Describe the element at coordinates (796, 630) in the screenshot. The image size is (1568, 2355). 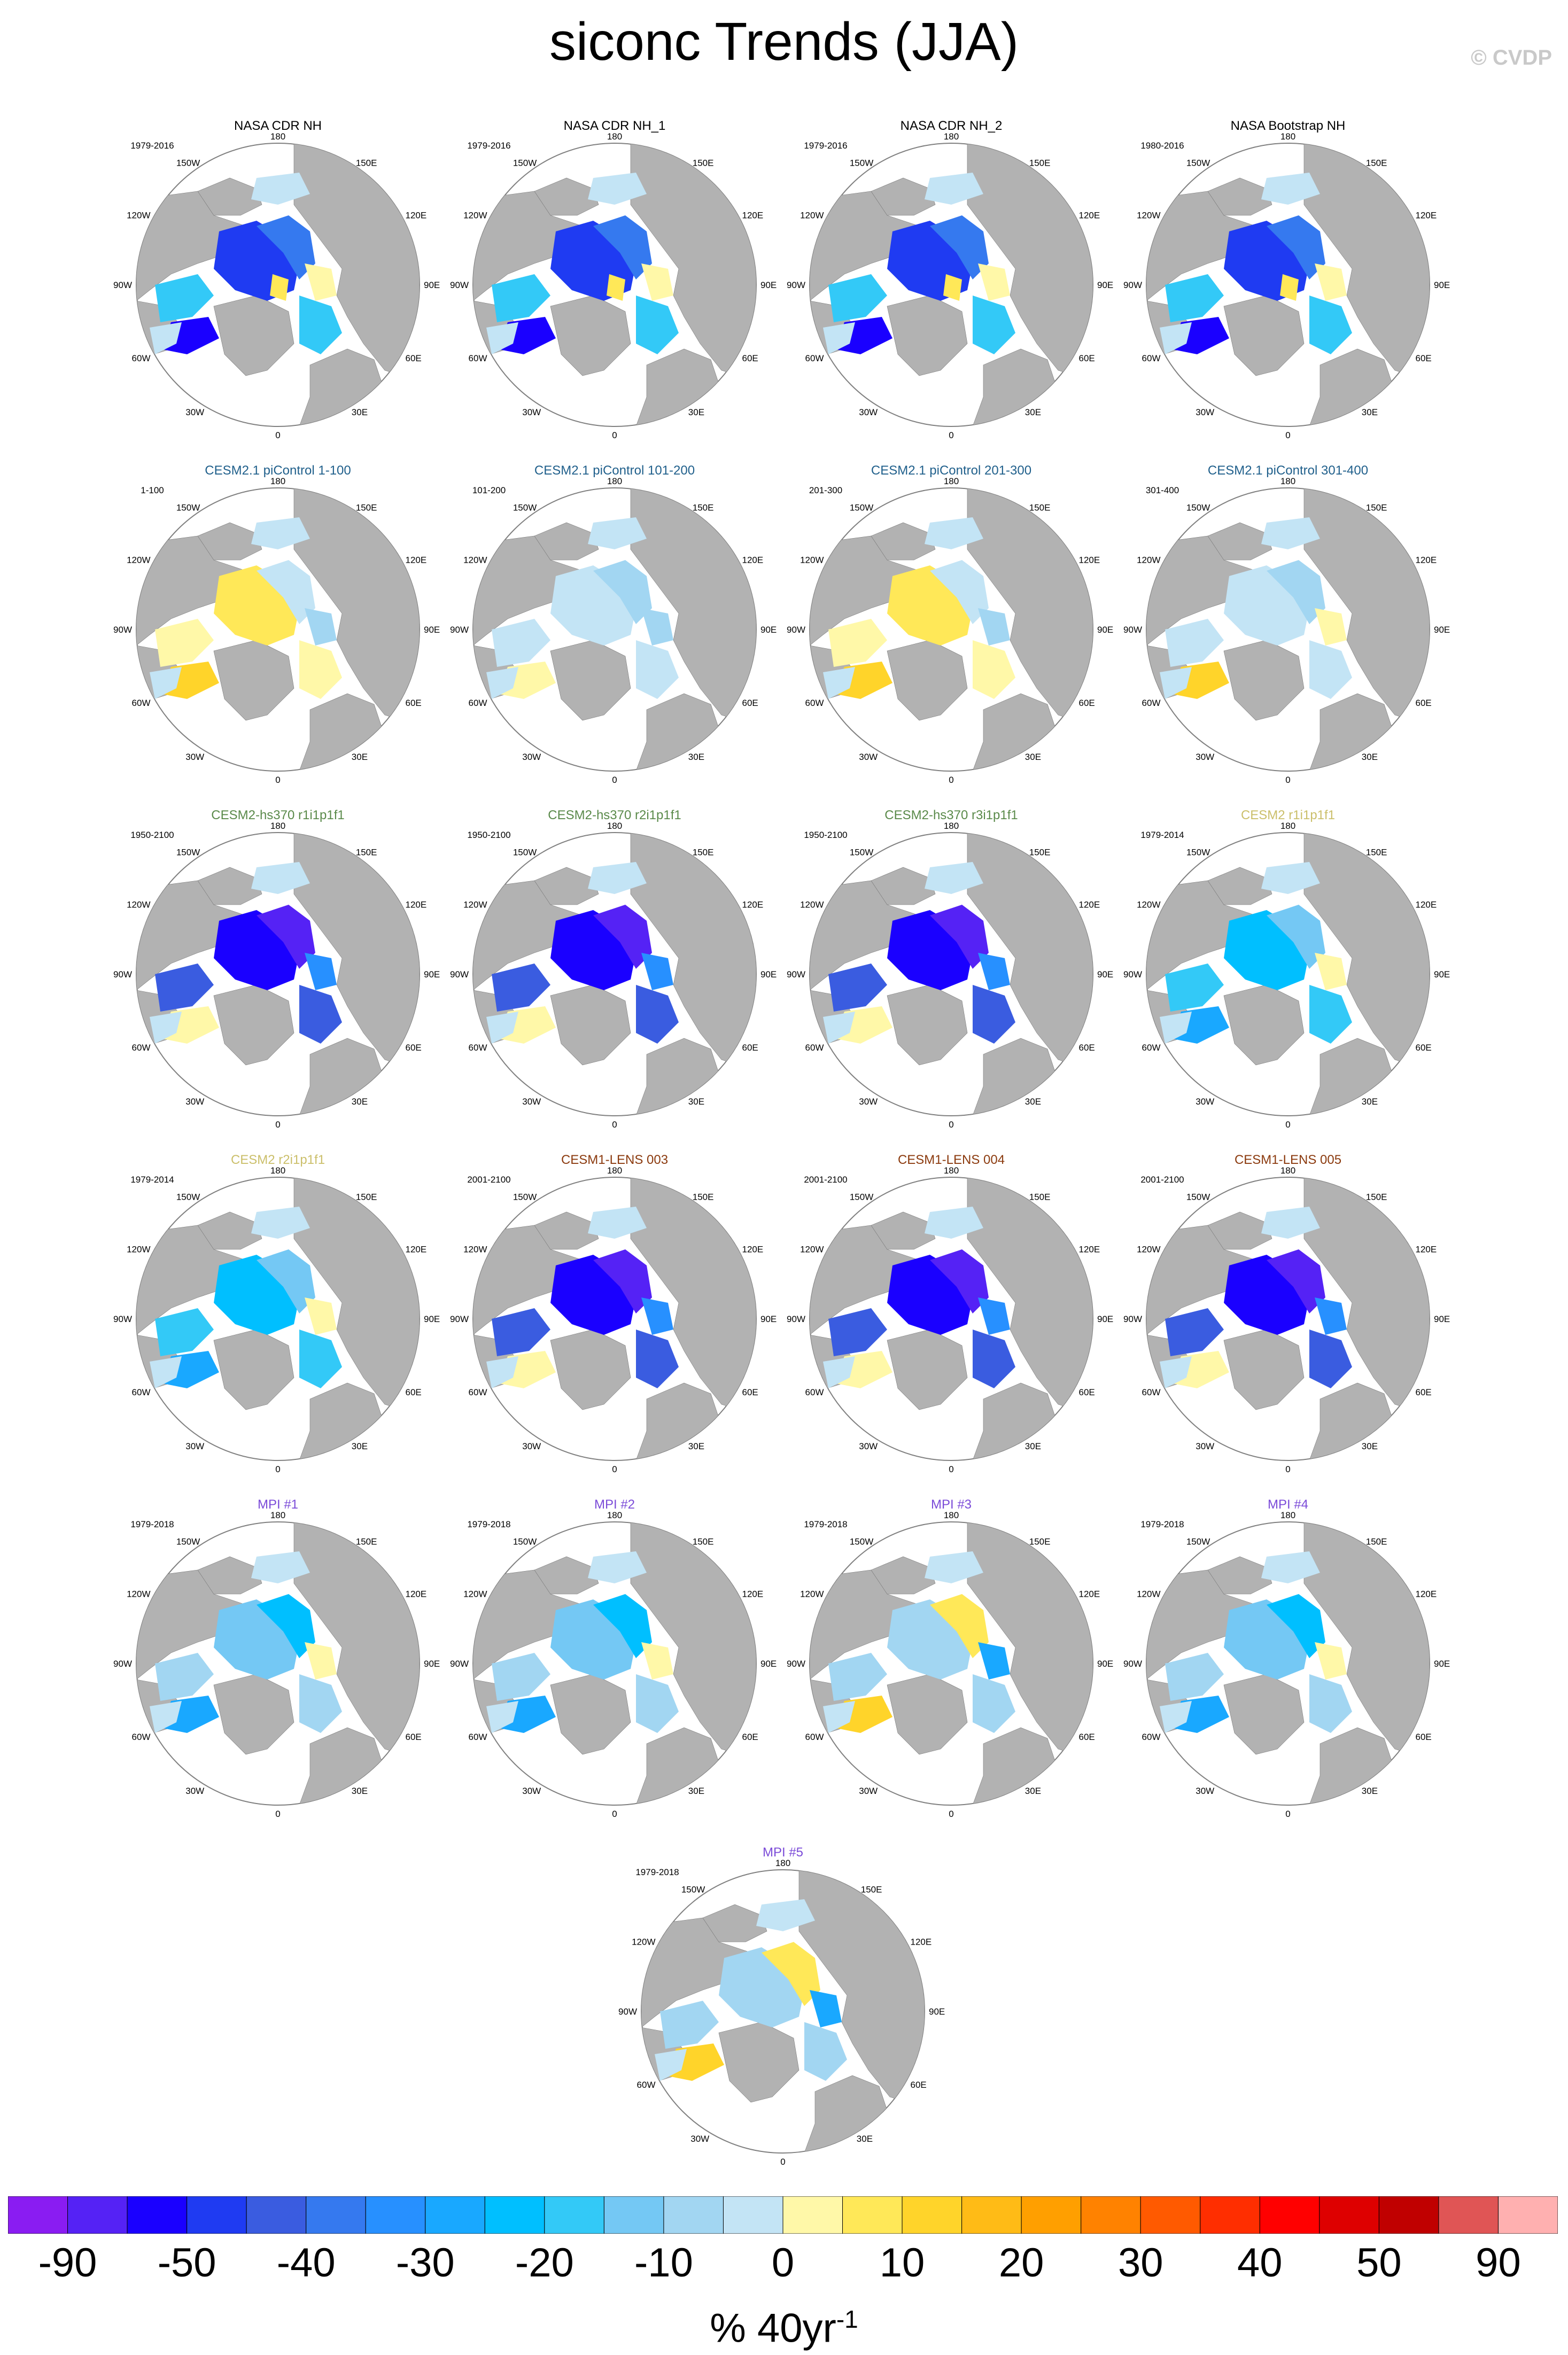
I see `longitude-label: 90W` at that location.